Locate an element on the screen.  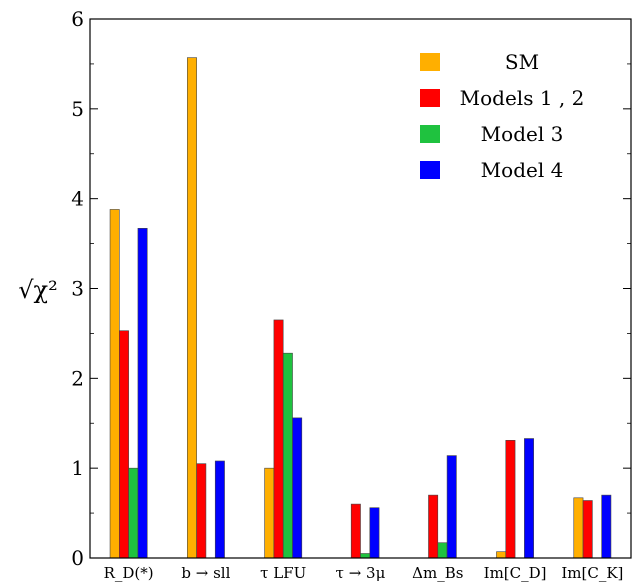
legend: SM Models 1 , 2 Model 3 Model 4 is located at coordinates (502, 116).